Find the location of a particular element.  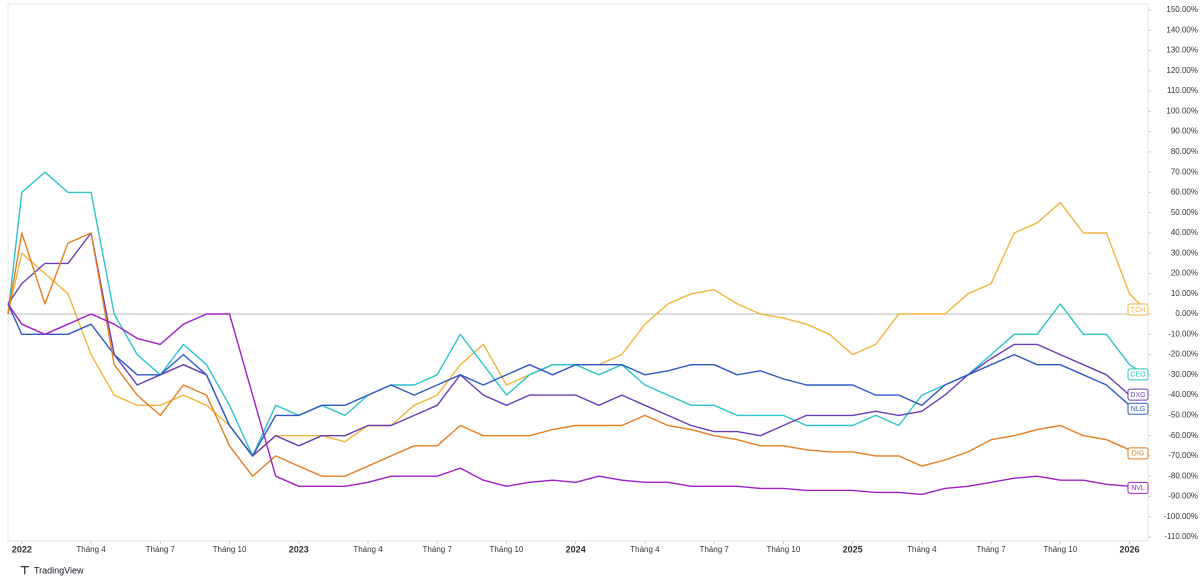

y-tick-label: 40.00% is located at coordinates (1184, 232).